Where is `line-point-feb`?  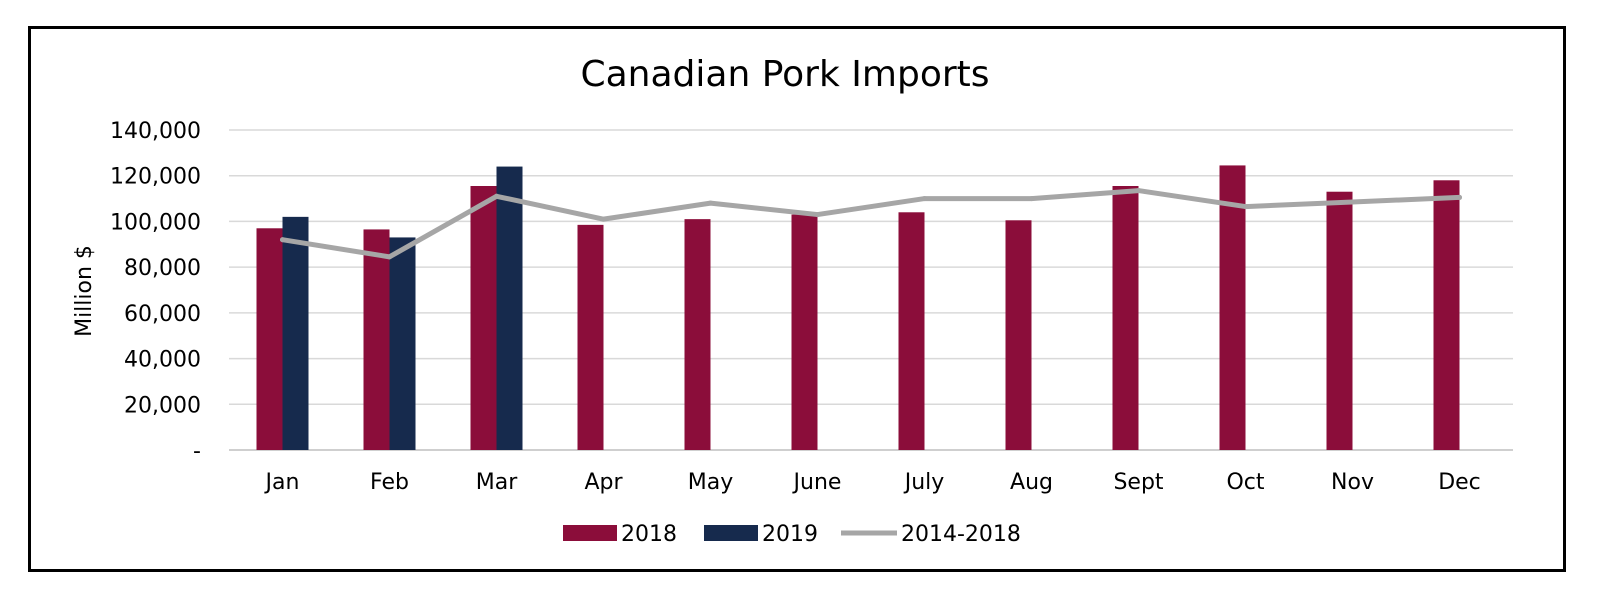 line-point-feb is located at coordinates (389, 257).